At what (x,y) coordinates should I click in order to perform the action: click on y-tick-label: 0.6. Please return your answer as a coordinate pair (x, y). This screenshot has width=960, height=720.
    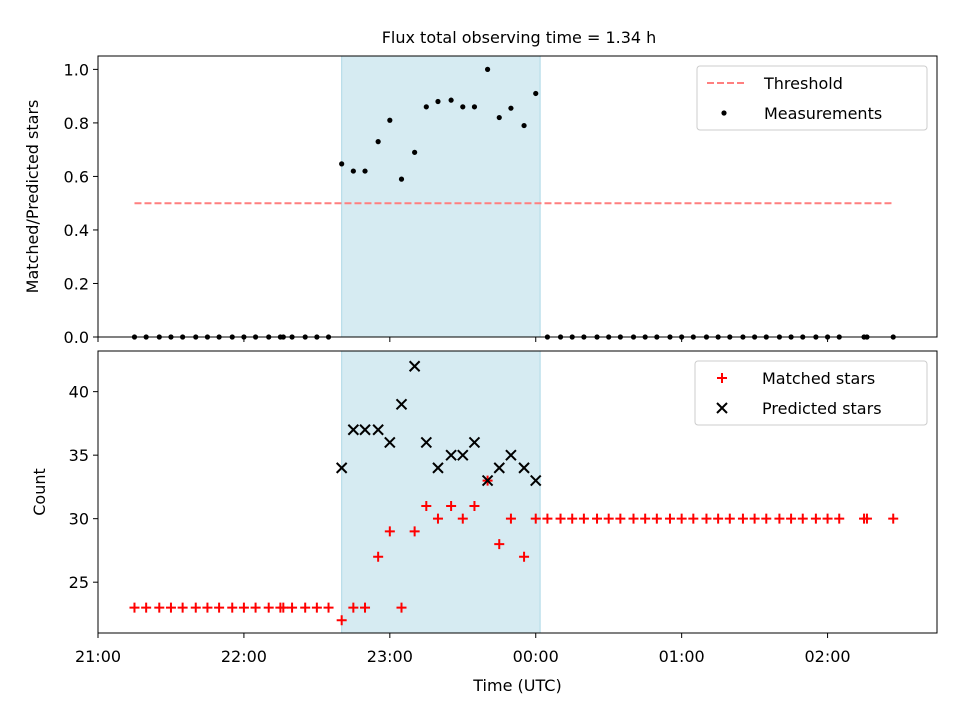
    Looking at the image, I should click on (76, 176).